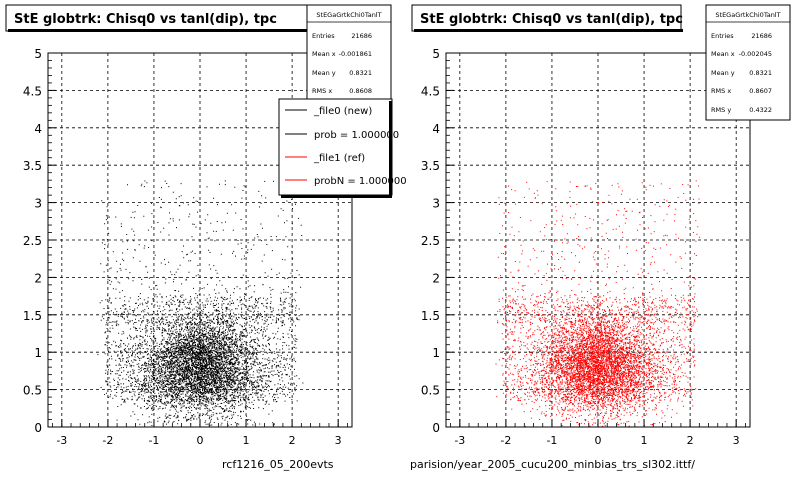 The height and width of the screenshot is (480, 800). What do you see at coordinates (339, 158) in the screenshot?
I see `legend-label-file1: _file1 (ref)` at bounding box center [339, 158].